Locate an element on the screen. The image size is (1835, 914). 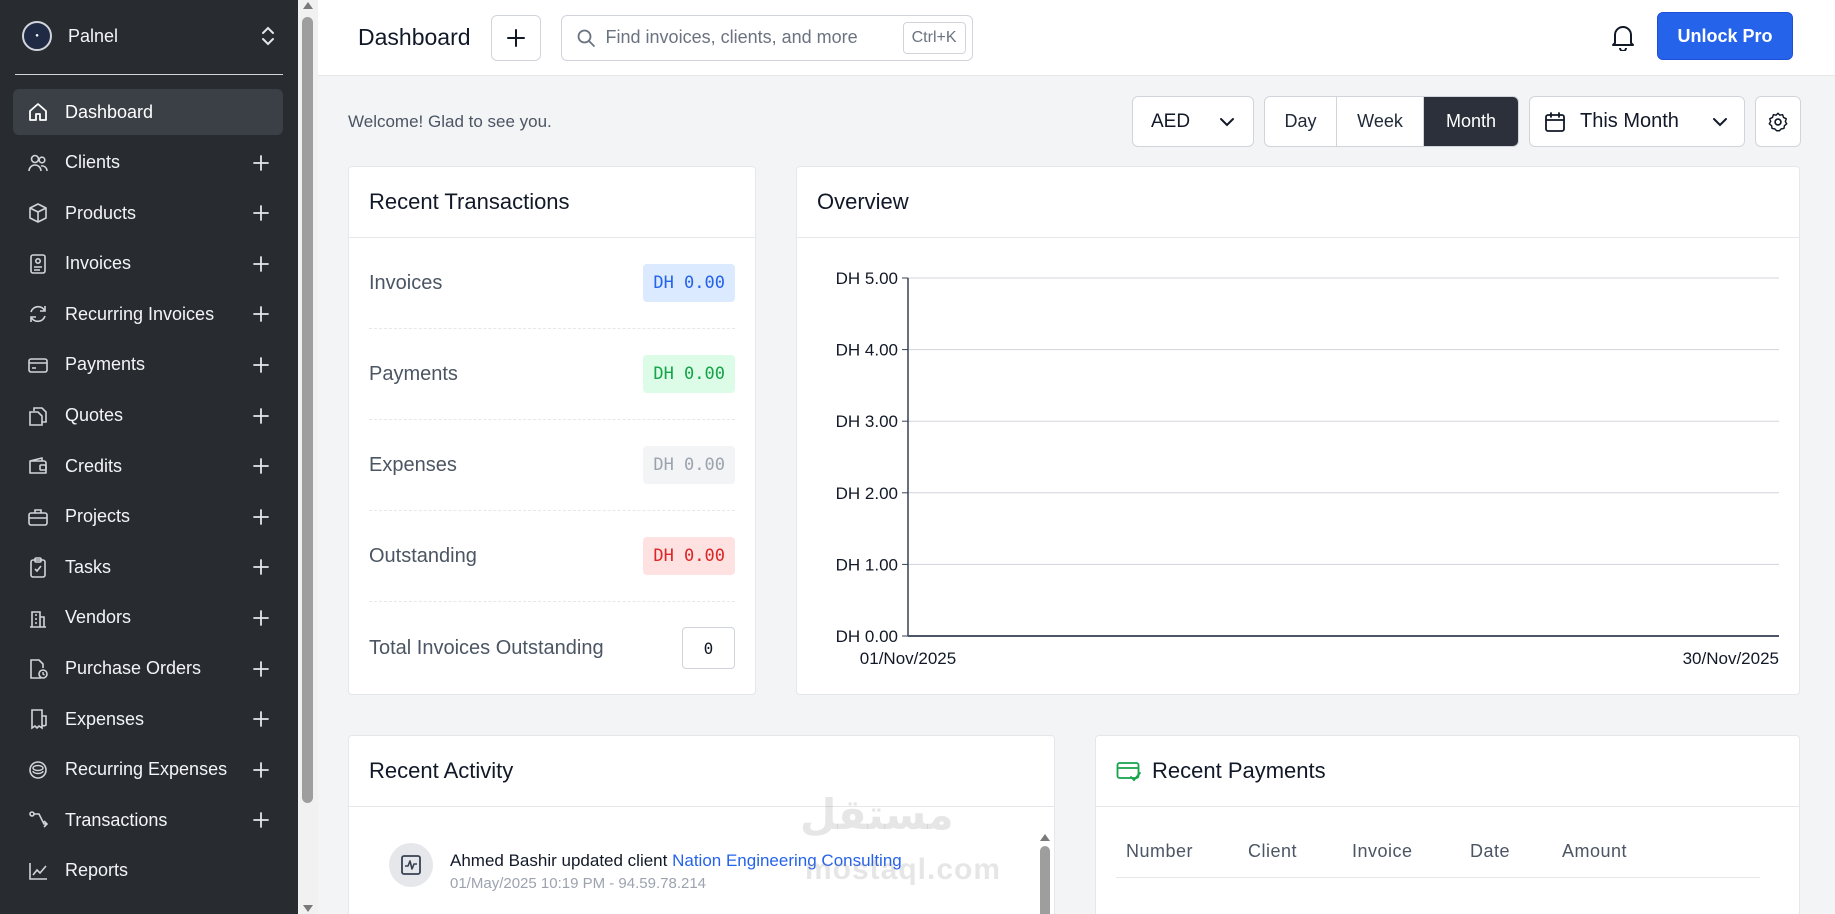
add-products-plus-icon is located at coordinates (261, 213).